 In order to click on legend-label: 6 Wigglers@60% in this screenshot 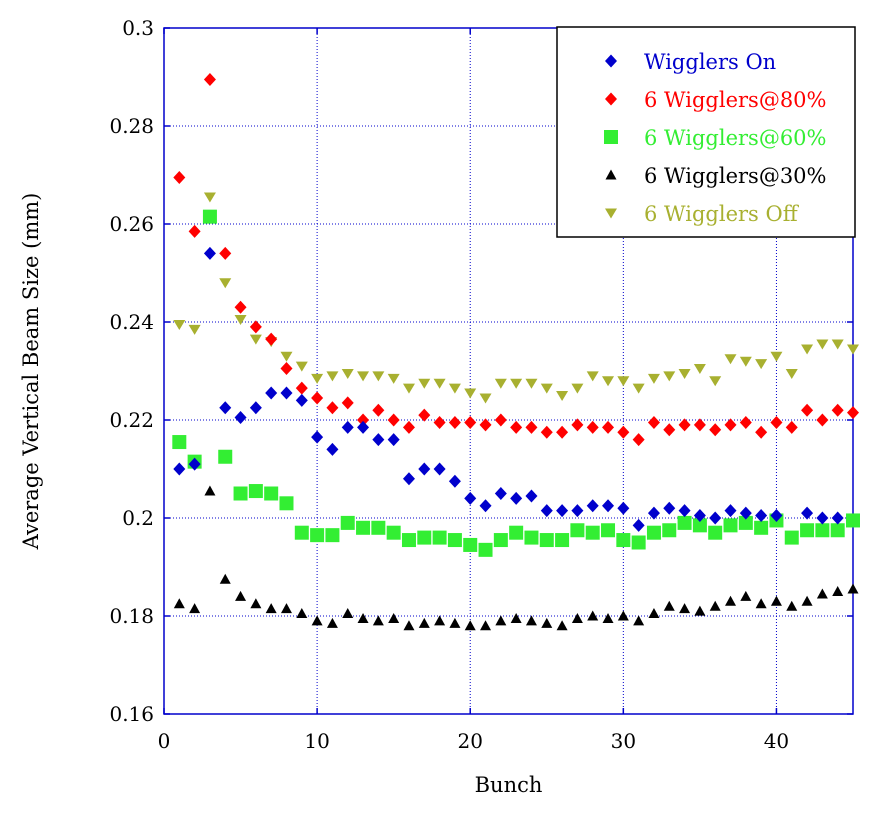, I will do `click(735, 138)`.